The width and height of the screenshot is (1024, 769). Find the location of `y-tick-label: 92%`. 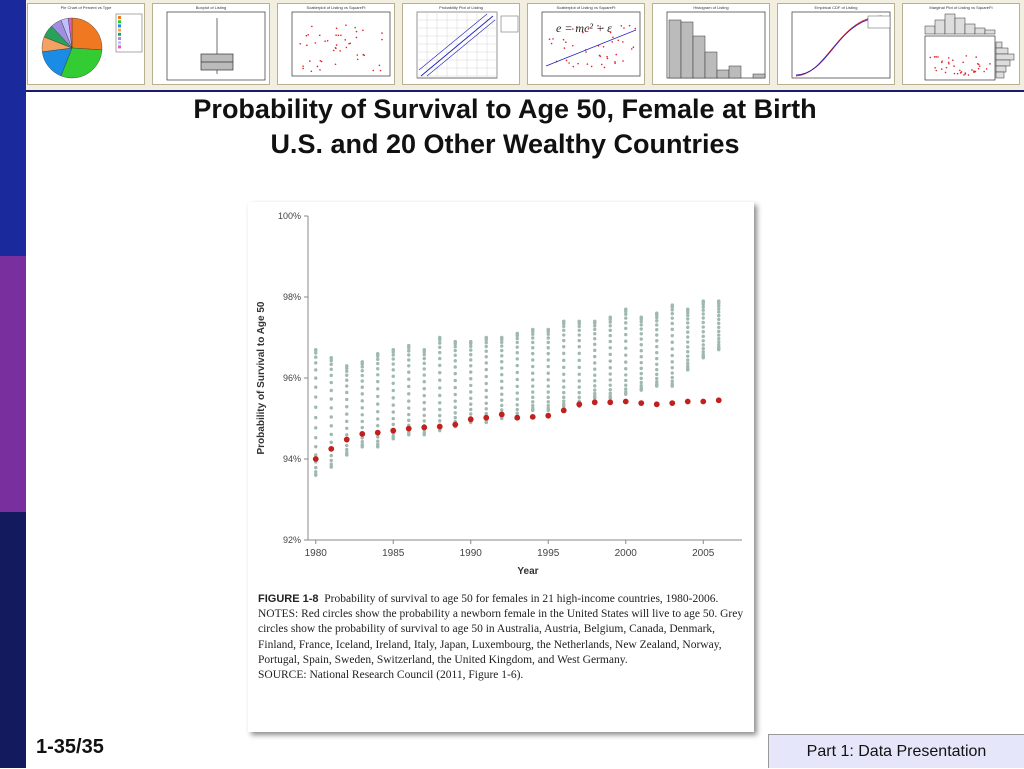

y-tick-label: 92% is located at coordinates (292, 540).